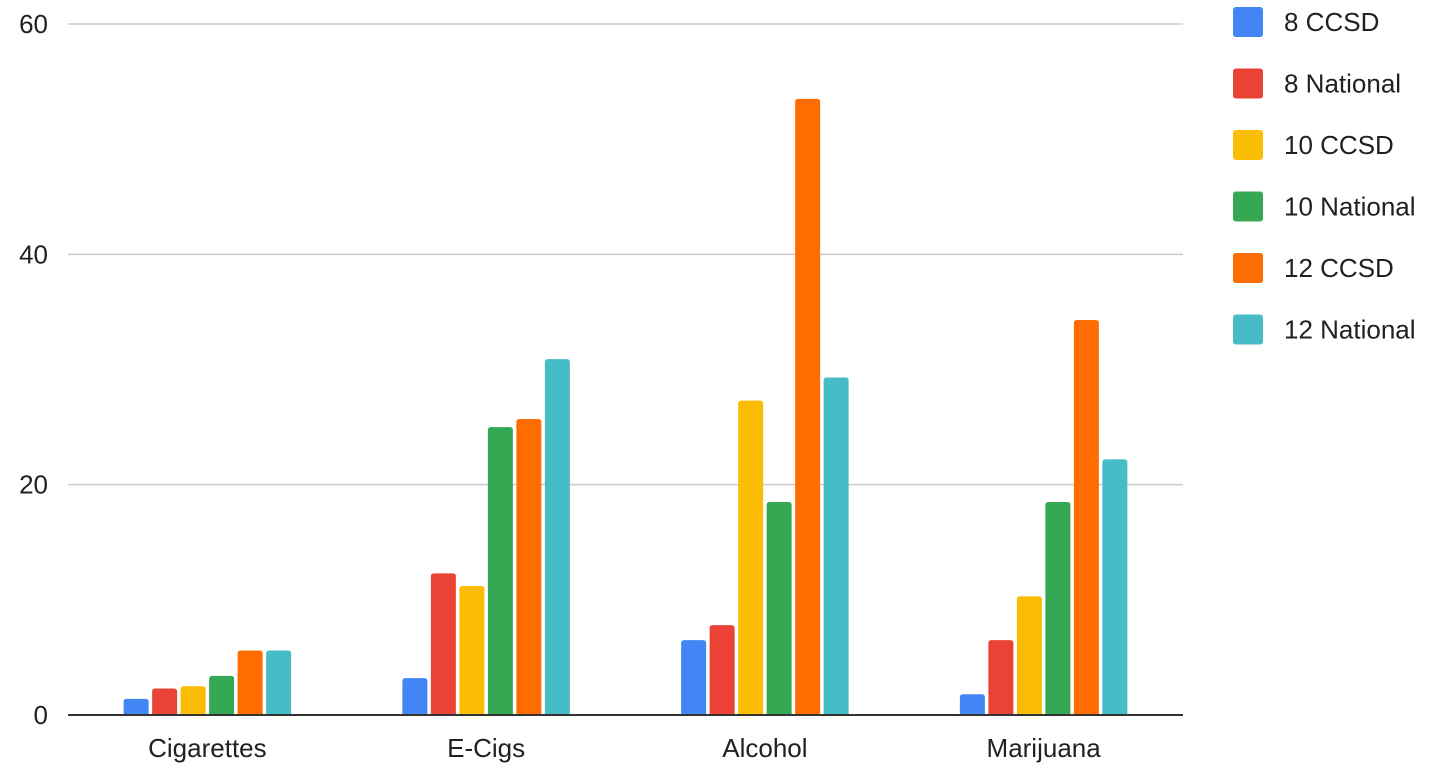 Image resolution: width=1443 pixels, height=771 pixels. I want to click on bar-alcohol-10-national, so click(779, 608).